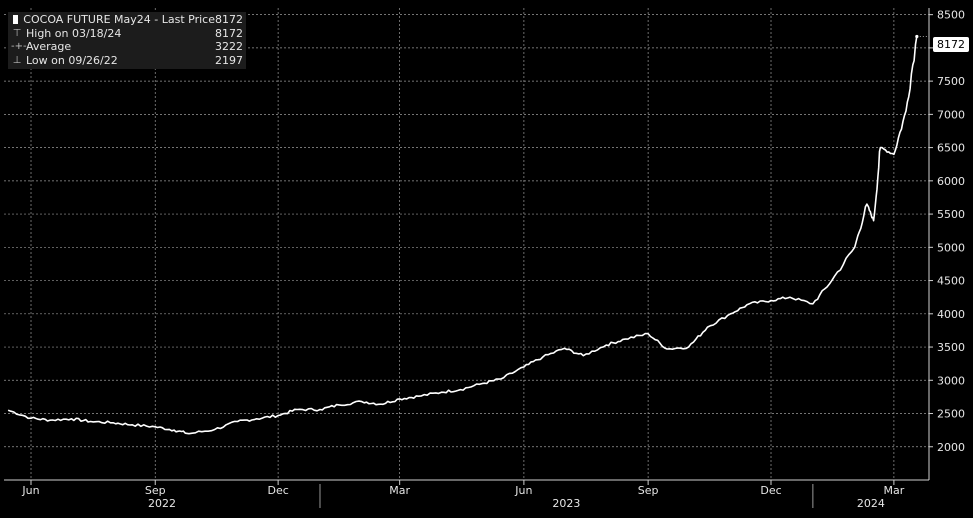  I want to click on y-tick-label: 2000, so click(951, 447).